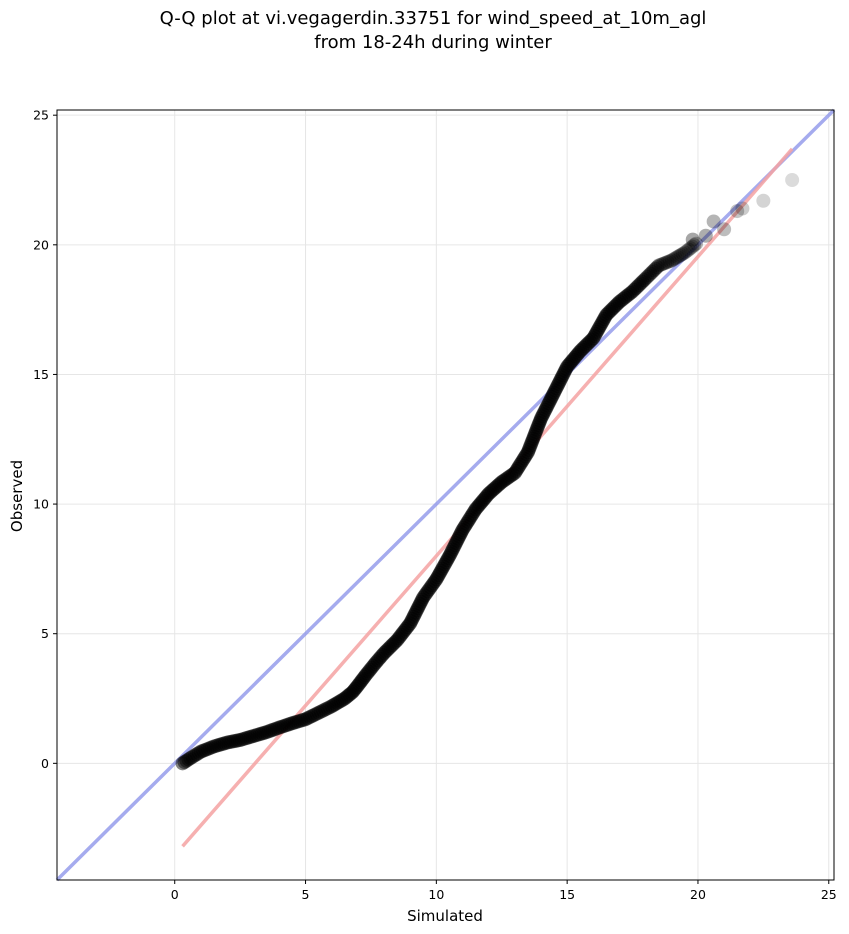  I want to click on x-tick-label: 25, so click(829, 894).